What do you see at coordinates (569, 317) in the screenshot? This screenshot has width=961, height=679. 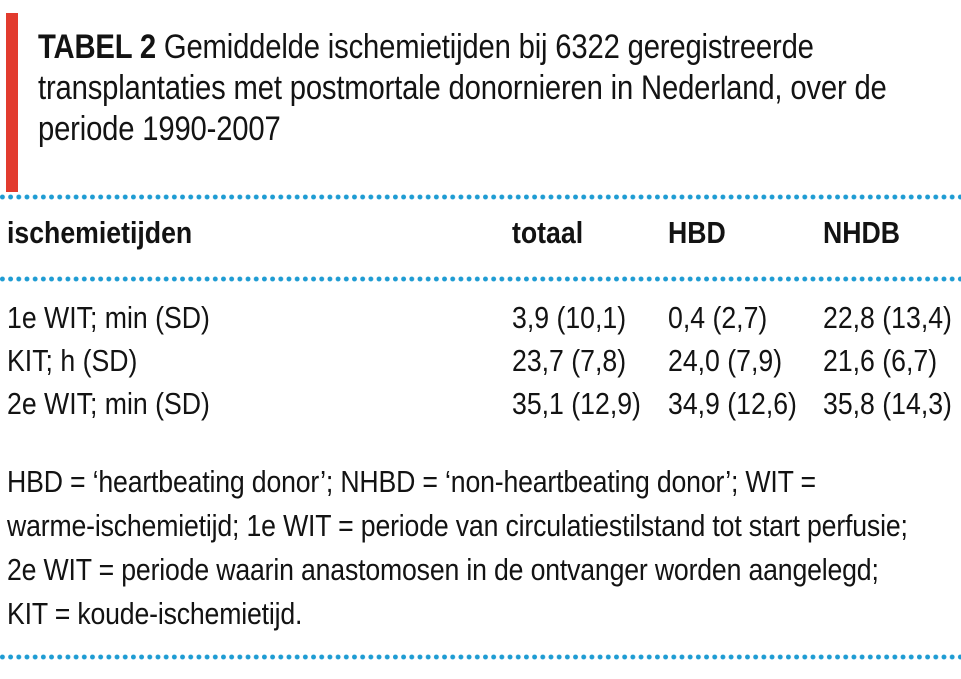 I see `cell-totaal: 3,9 (10,1)` at bounding box center [569, 317].